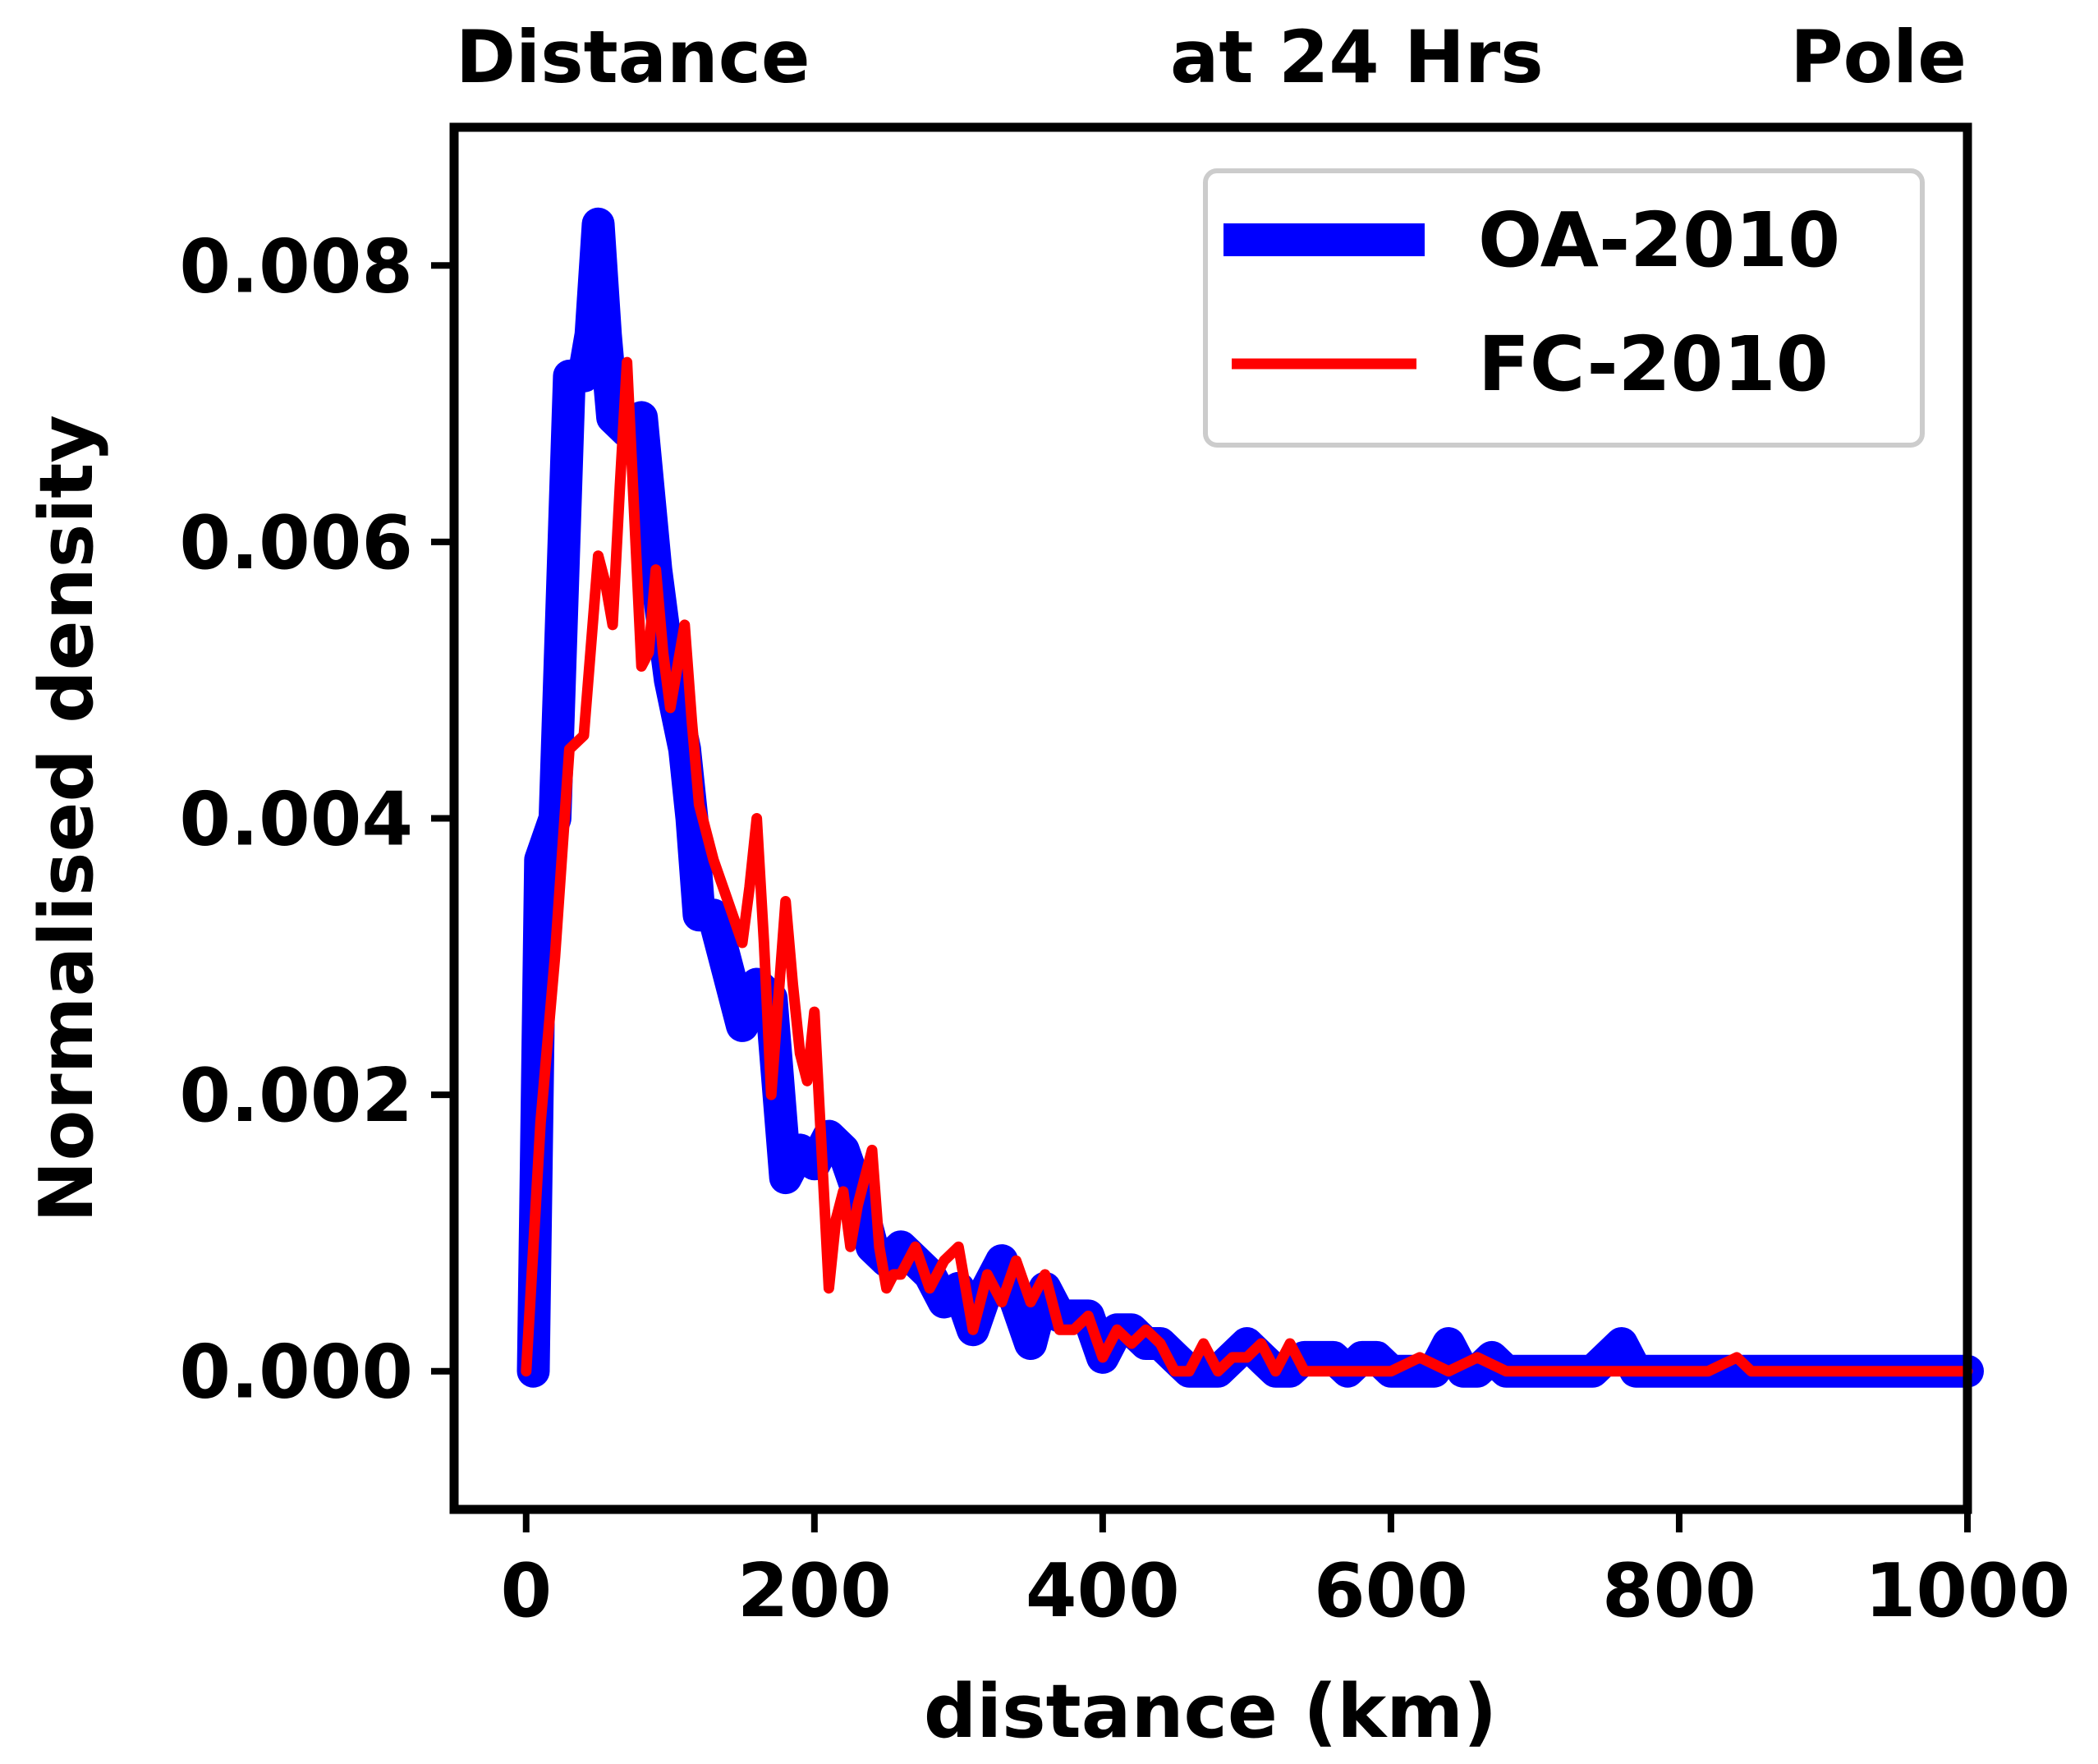 The image size is (2098, 1764). I want to click on legend-label-oa-2010: OA-2010, so click(1659, 240).